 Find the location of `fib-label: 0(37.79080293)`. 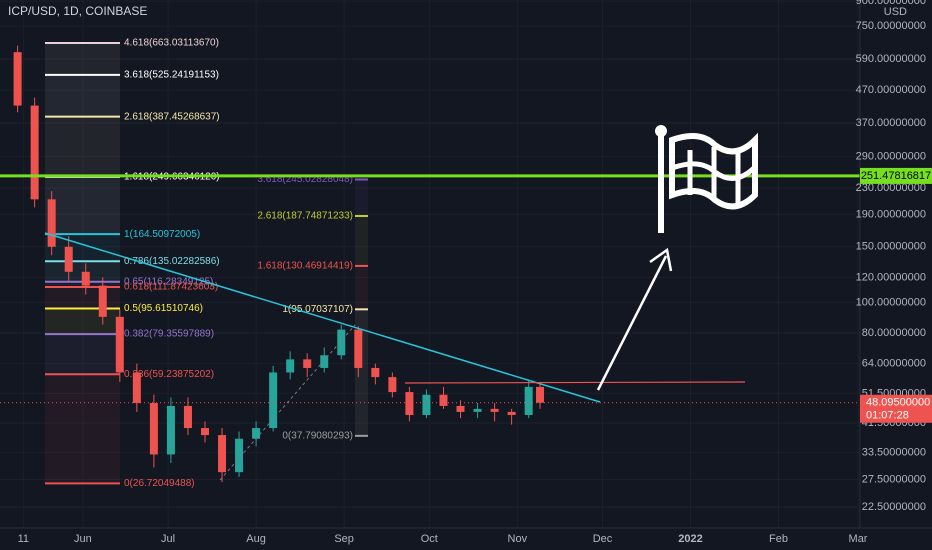

fib-label: 0(37.79080293) is located at coordinates (317, 435).